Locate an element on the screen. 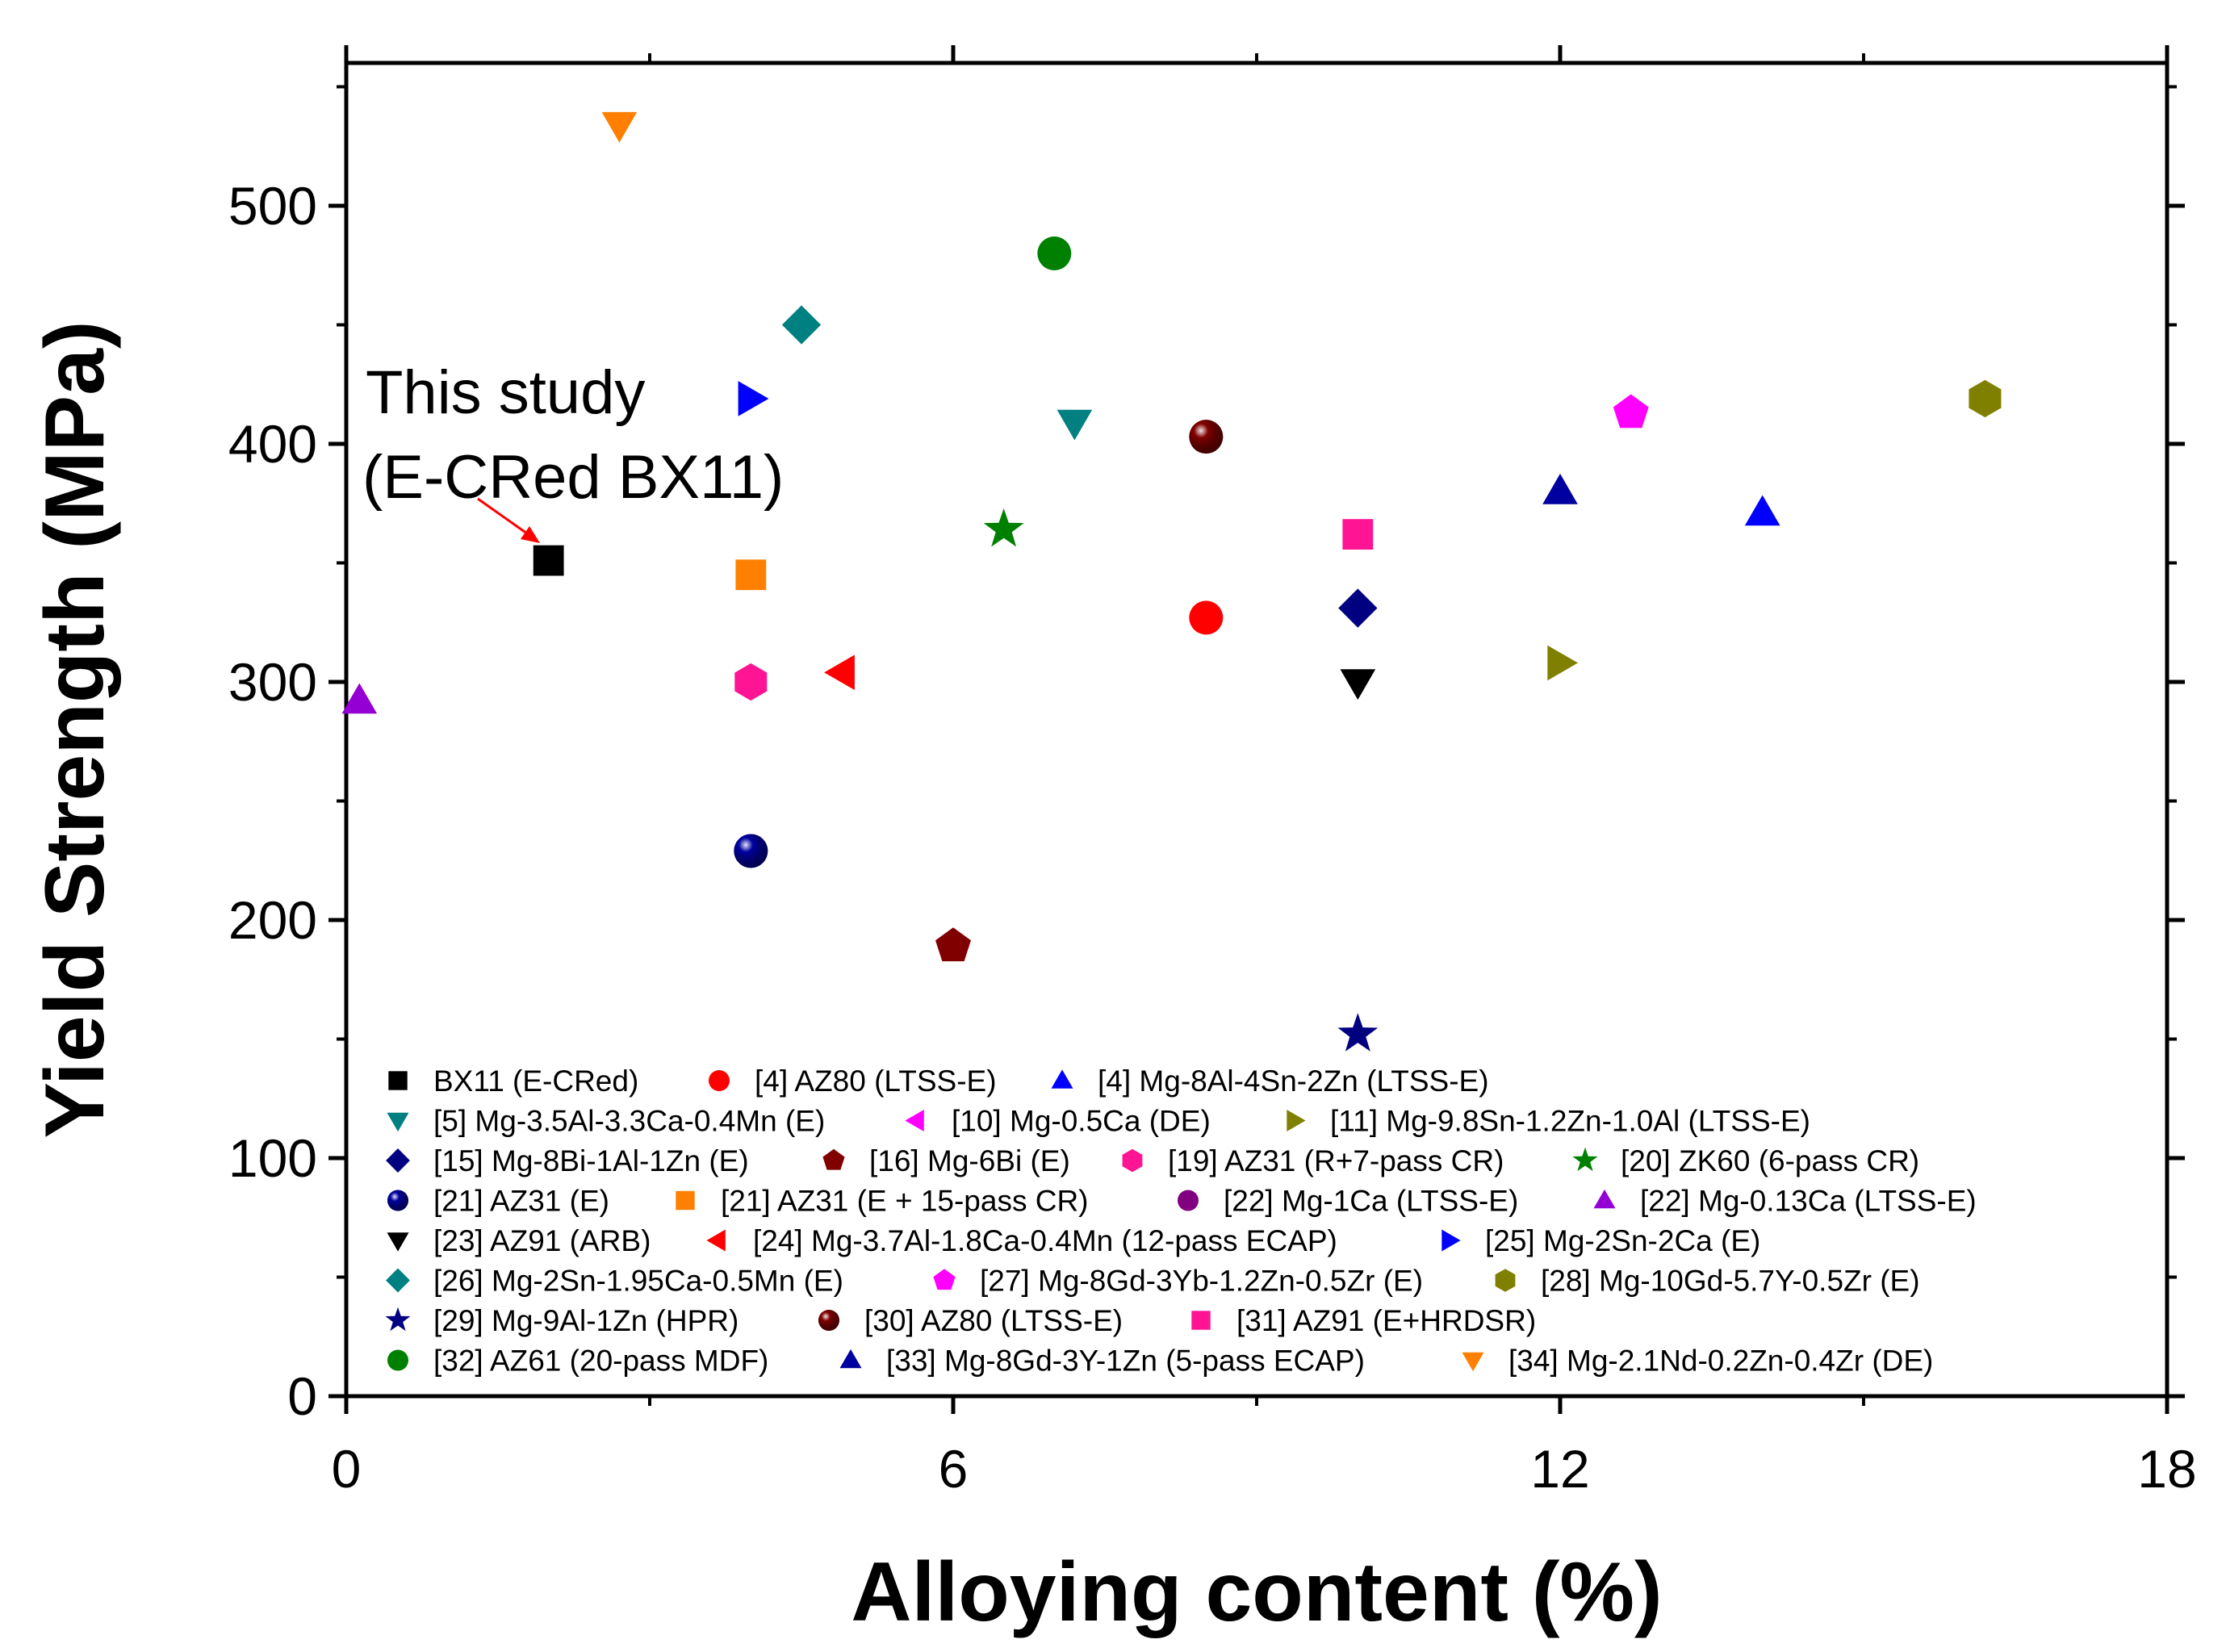  point-21-az31-e is located at coordinates (751, 851).